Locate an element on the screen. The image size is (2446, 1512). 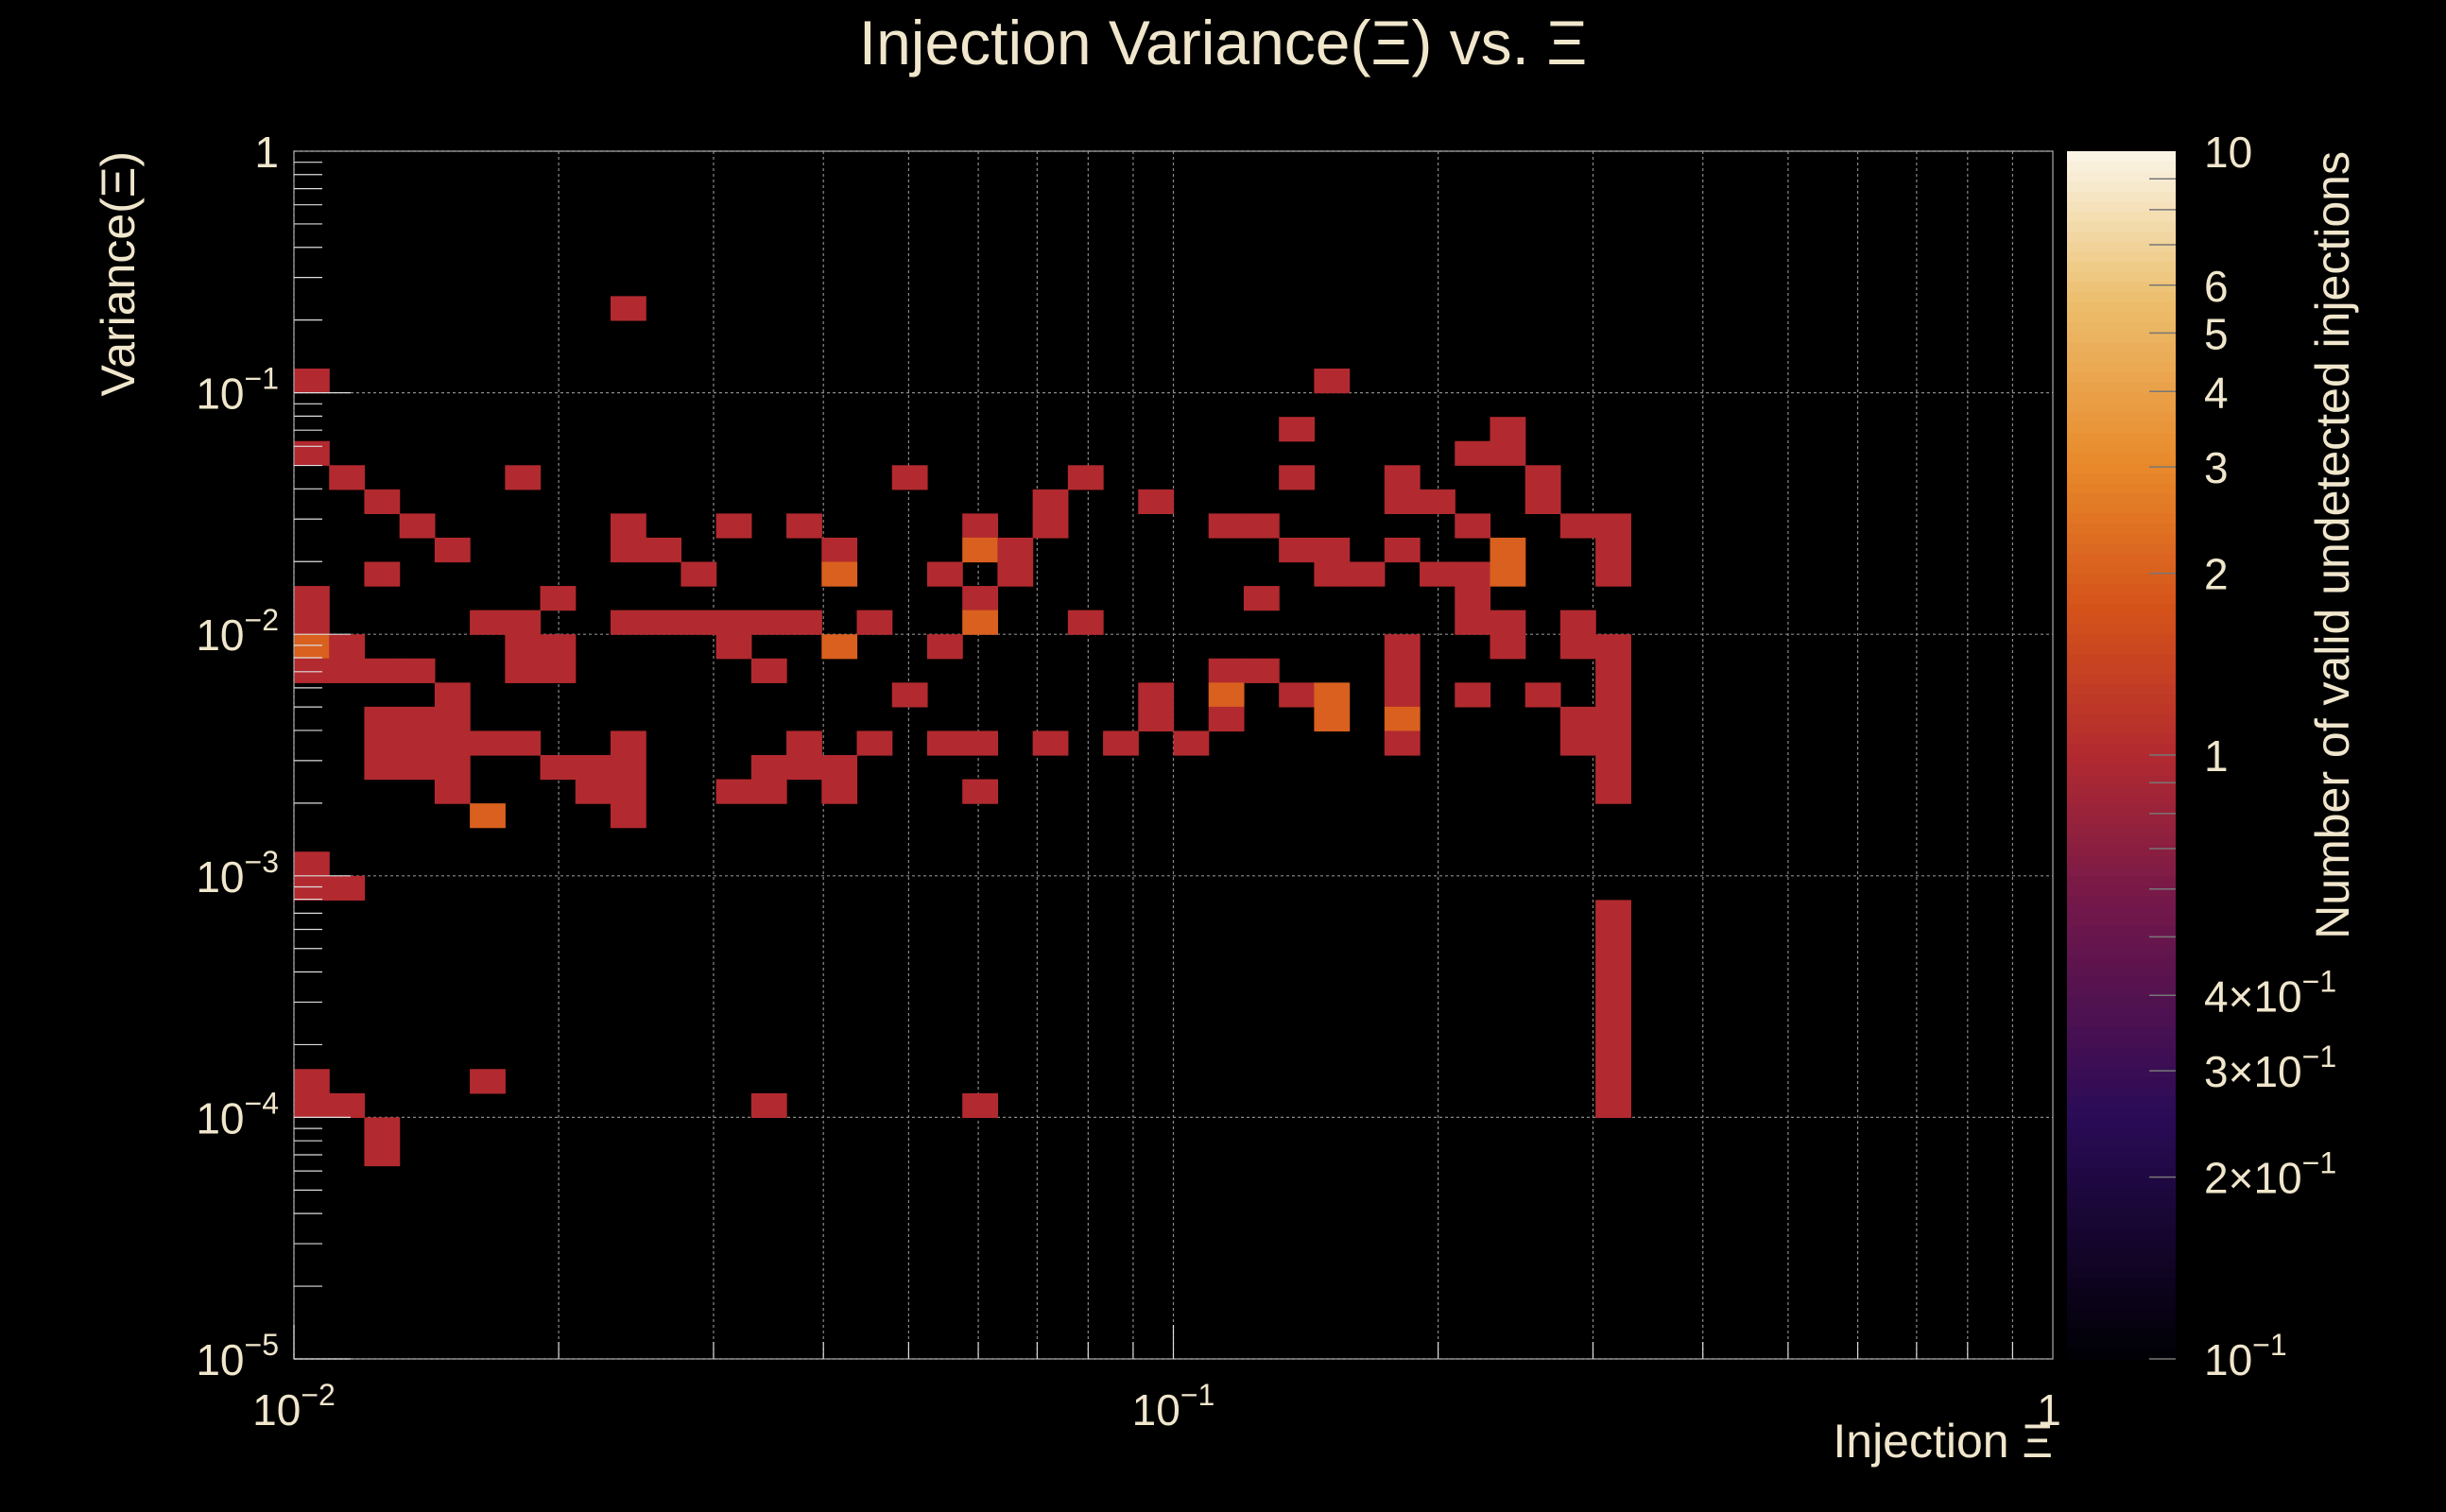
colorbar-tick-label: 4 is located at coordinates (2216, 392).